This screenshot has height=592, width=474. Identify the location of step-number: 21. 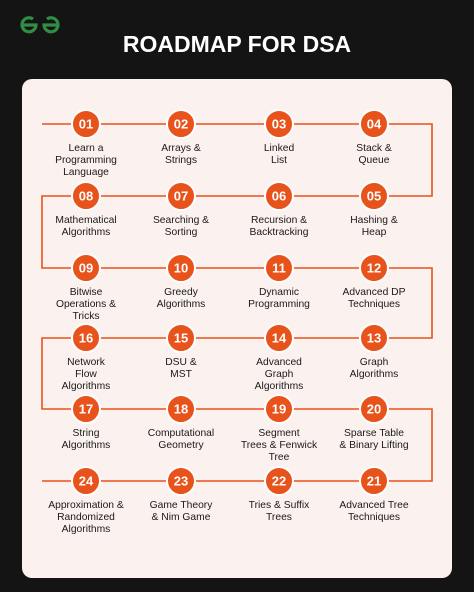
(374, 481).